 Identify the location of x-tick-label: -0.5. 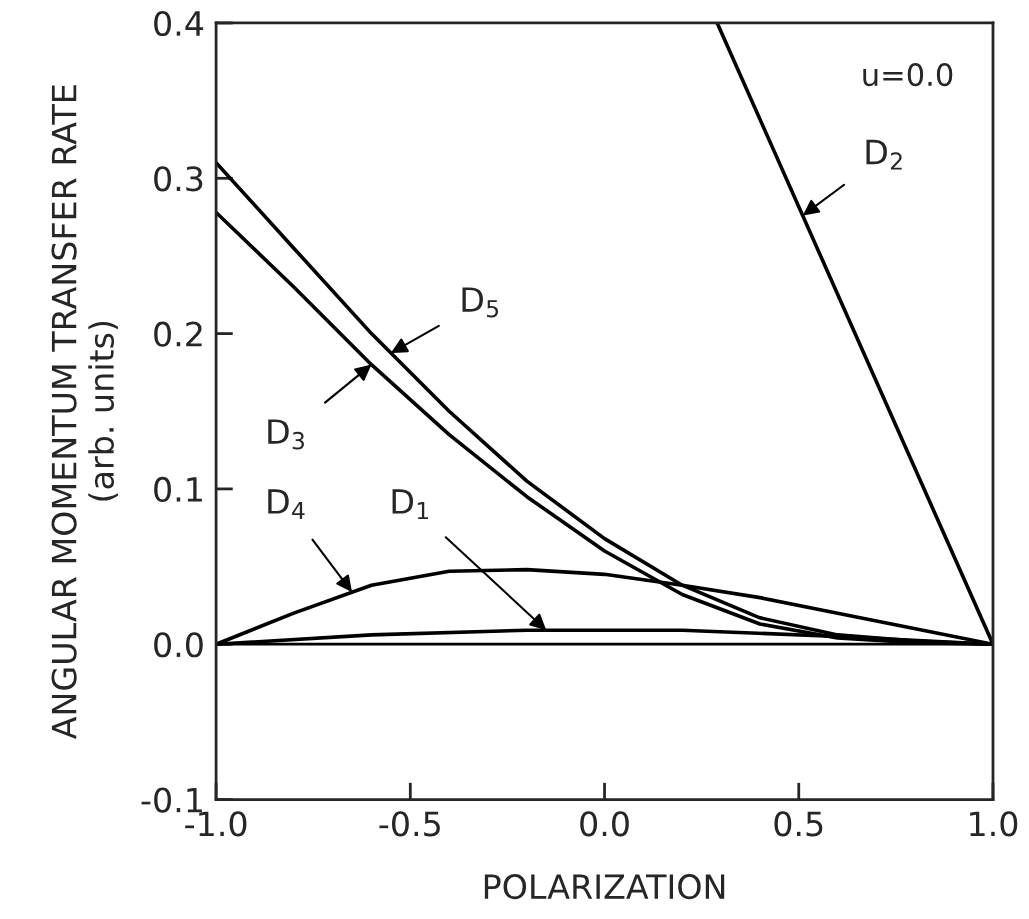
(409, 824).